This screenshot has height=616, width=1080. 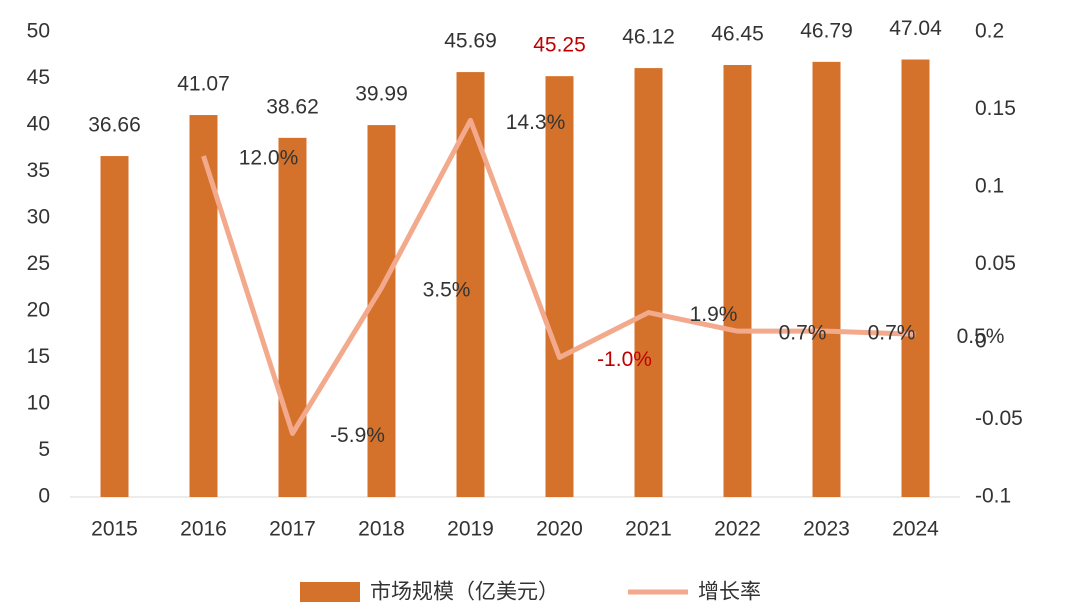 What do you see at coordinates (999, 418) in the screenshot?
I see `y2-tick-label: -0.05` at bounding box center [999, 418].